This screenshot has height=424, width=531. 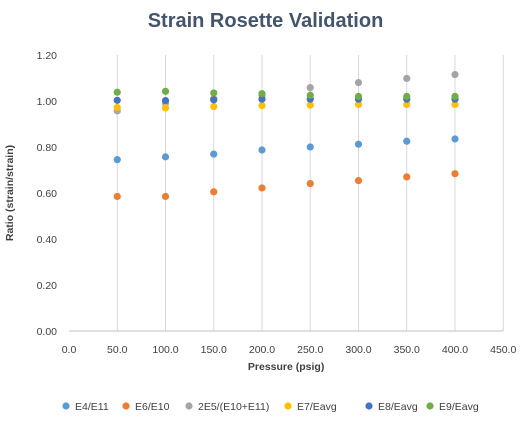 I want to click on x-tick-label: 200.0, so click(x=262, y=350).